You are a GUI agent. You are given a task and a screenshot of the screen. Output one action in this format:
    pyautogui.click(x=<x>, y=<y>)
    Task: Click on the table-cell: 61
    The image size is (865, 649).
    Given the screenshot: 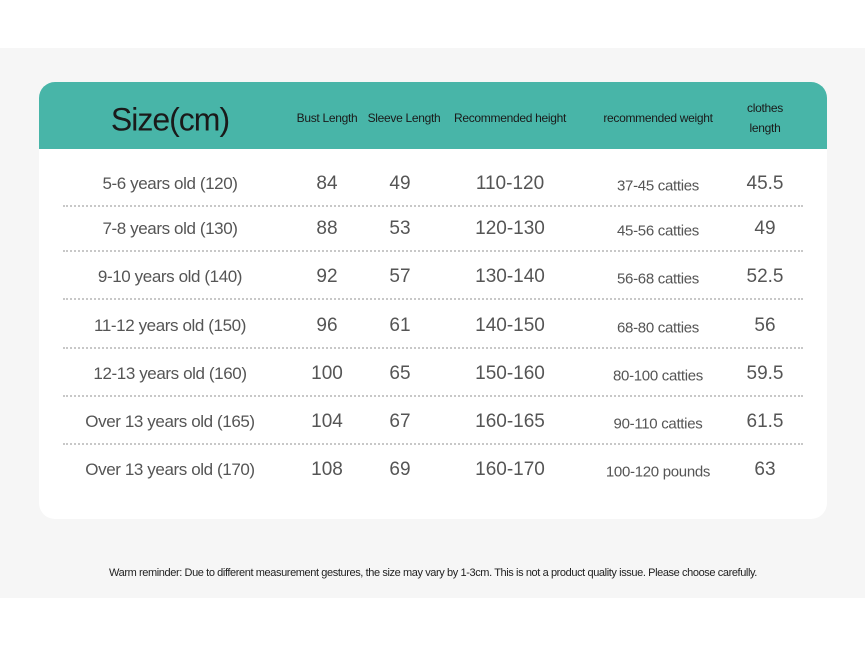 What is the action you would take?
    pyautogui.click(x=400, y=325)
    